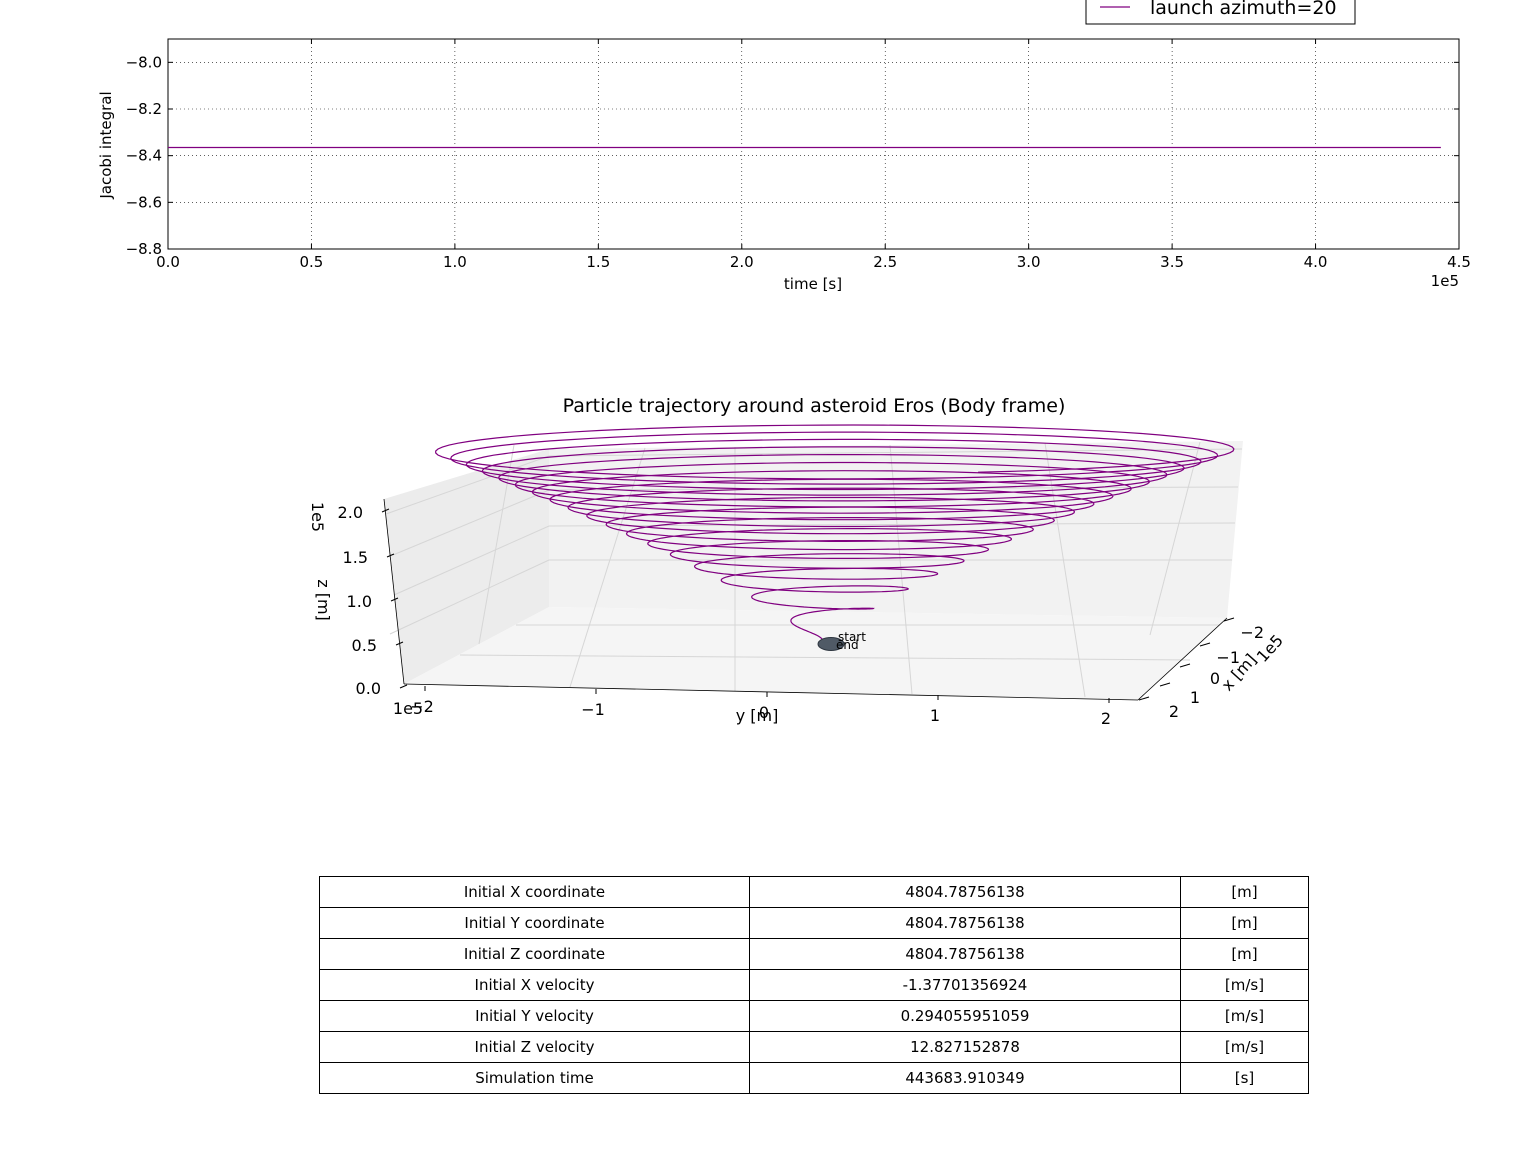 The image size is (1518, 1172). Describe the element at coordinates (965, 1047) in the screenshot. I see `param-value-cell: 12.827152878` at that location.